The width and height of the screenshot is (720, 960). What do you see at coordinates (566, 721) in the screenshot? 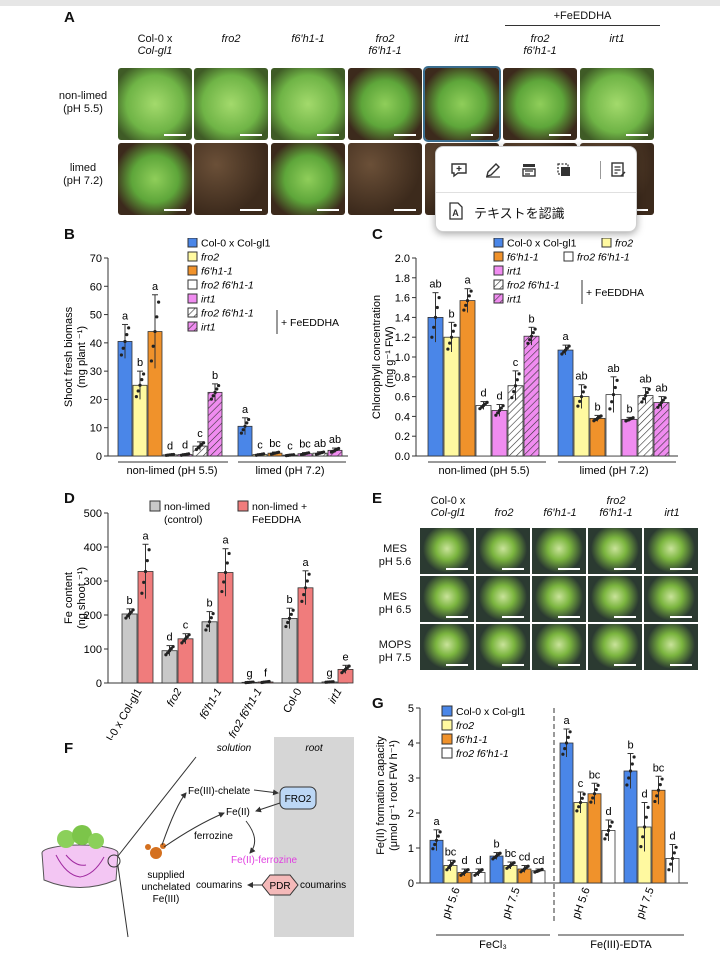
I see `significance-letter: a` at bounding box center [566, 721].